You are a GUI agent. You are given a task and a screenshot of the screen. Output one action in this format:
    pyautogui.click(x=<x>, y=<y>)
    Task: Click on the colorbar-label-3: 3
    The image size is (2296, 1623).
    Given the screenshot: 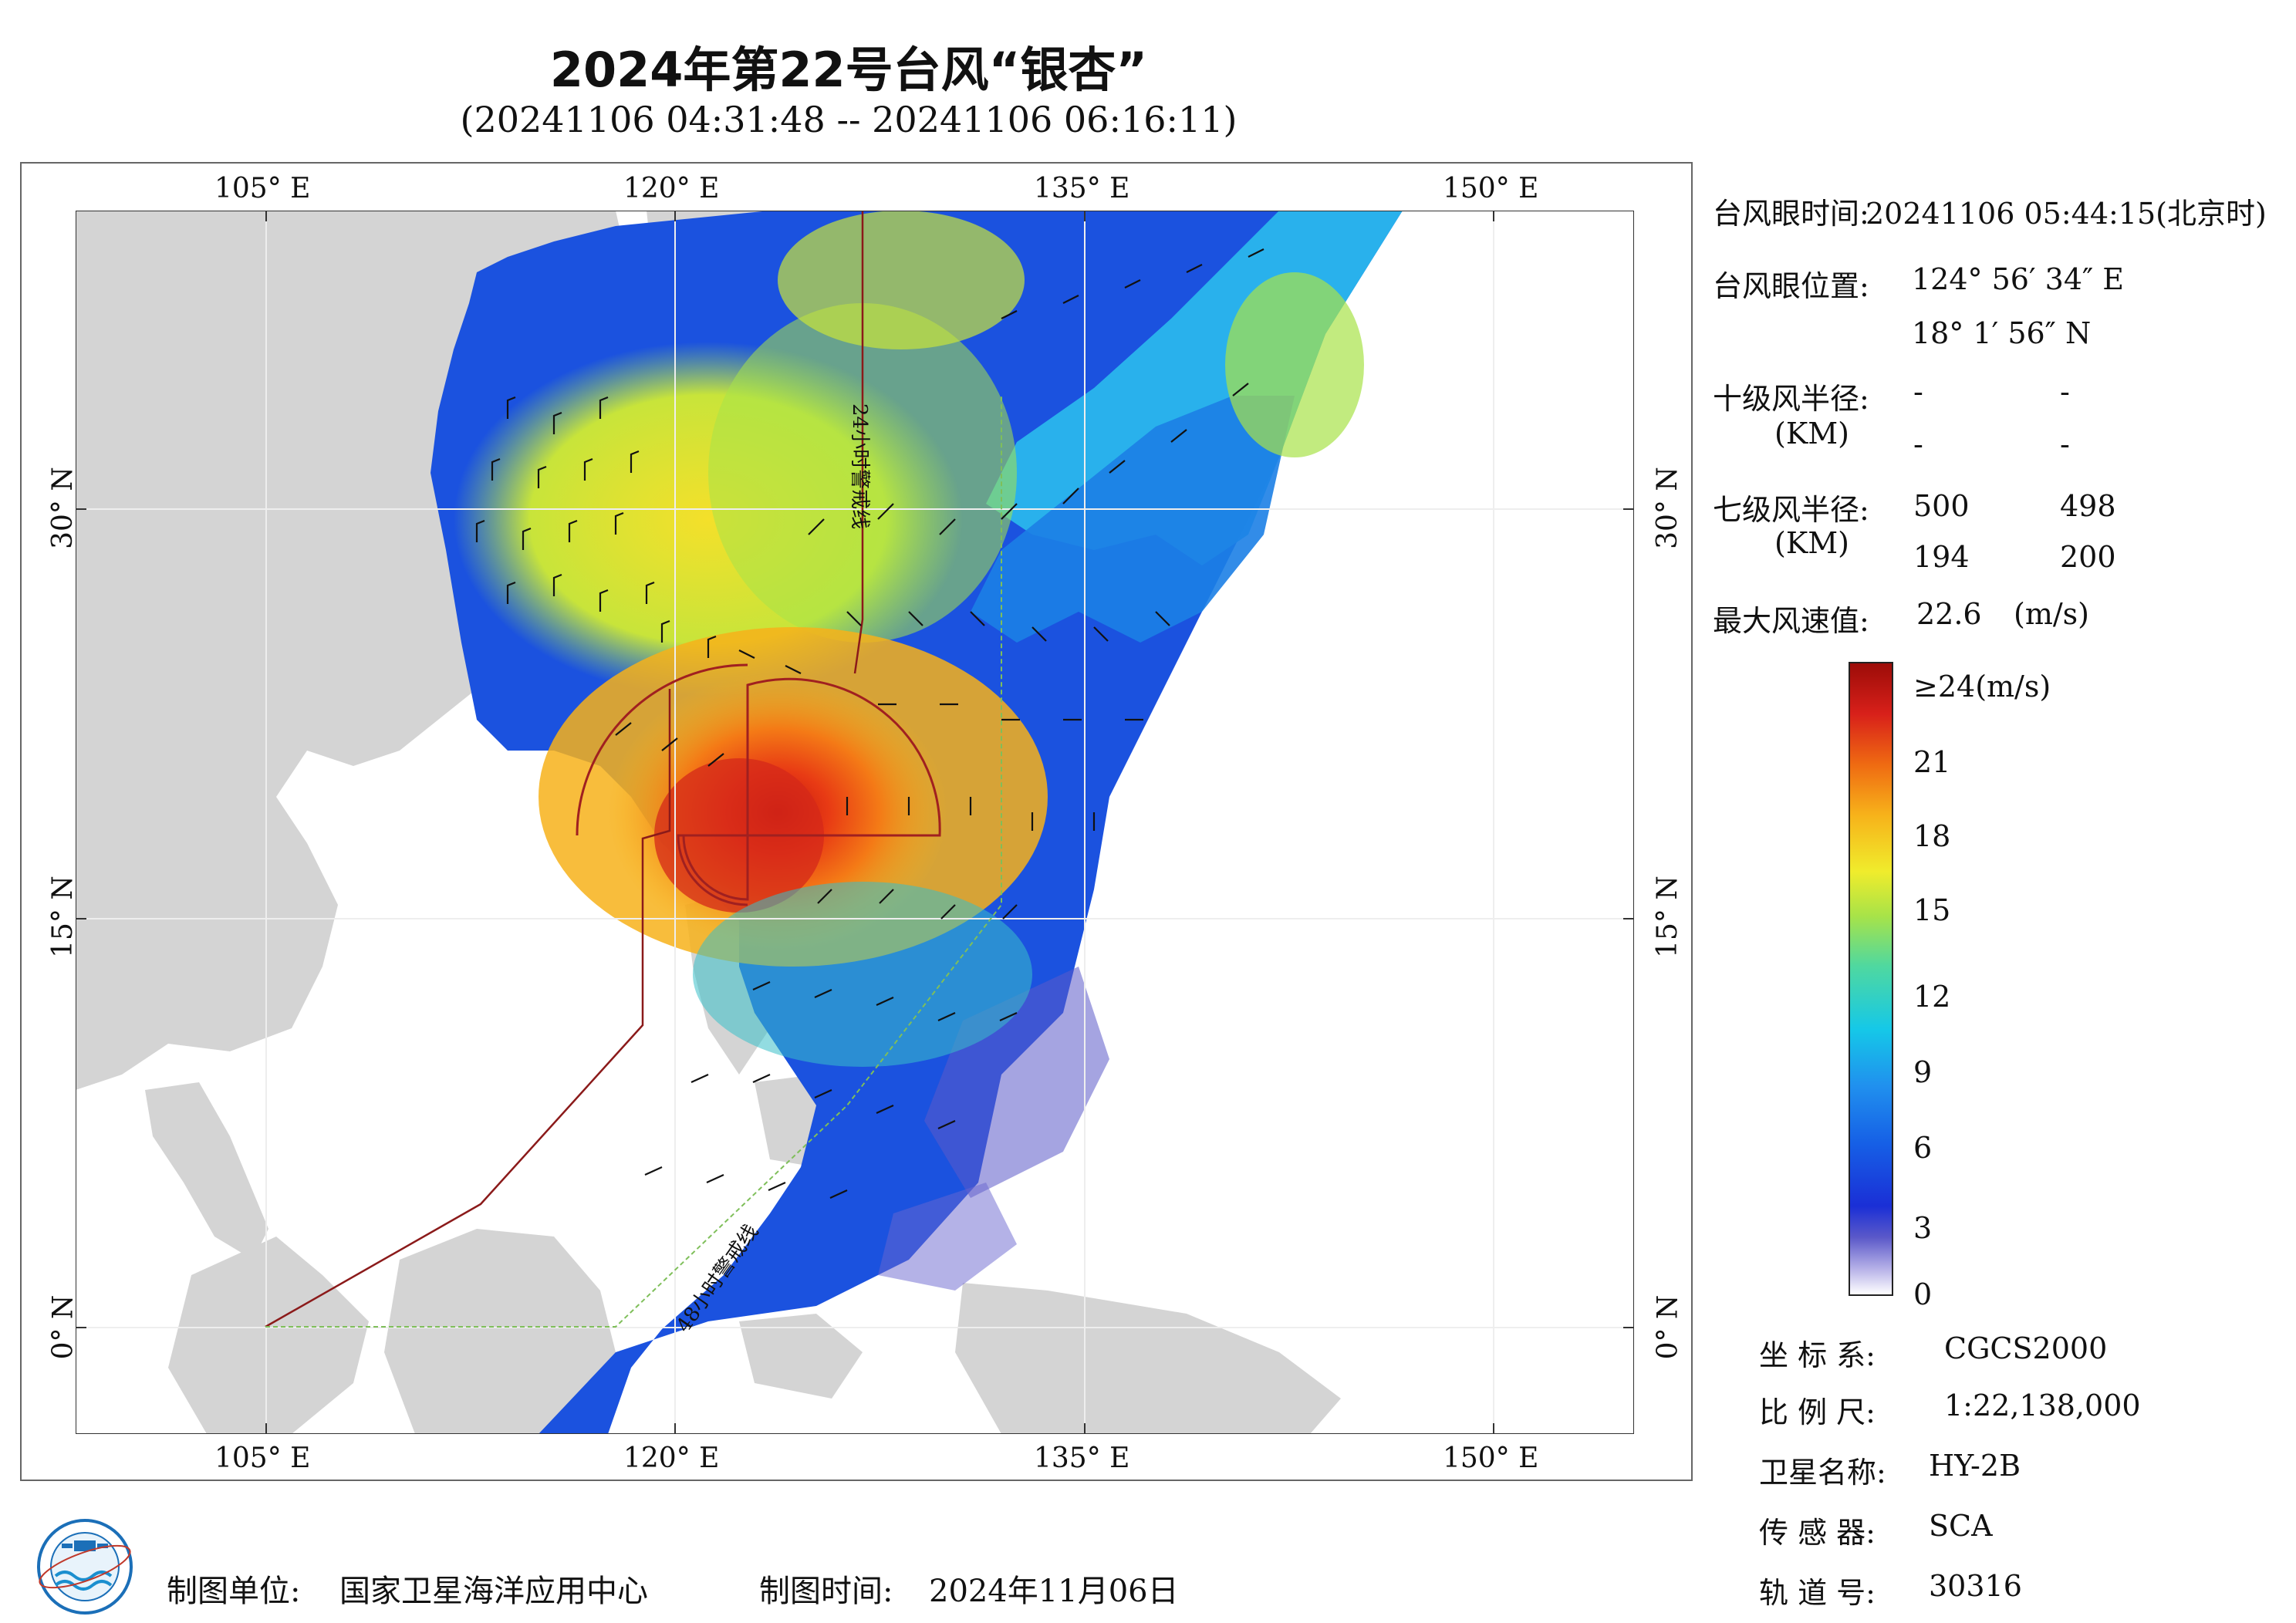 What is the action you would take?
    pyautogui.click(x=1923, y=1228)
    